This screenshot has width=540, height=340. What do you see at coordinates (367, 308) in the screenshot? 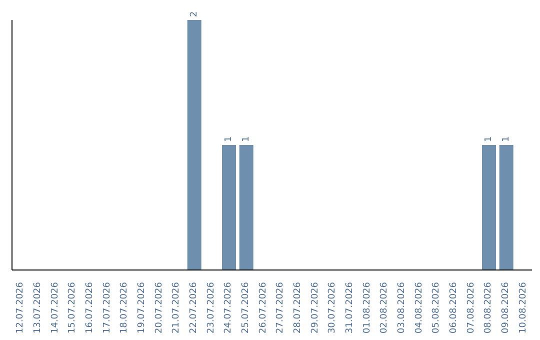
I see `x-tick-label: 01.08.2026` at bounding box center [367, 308].